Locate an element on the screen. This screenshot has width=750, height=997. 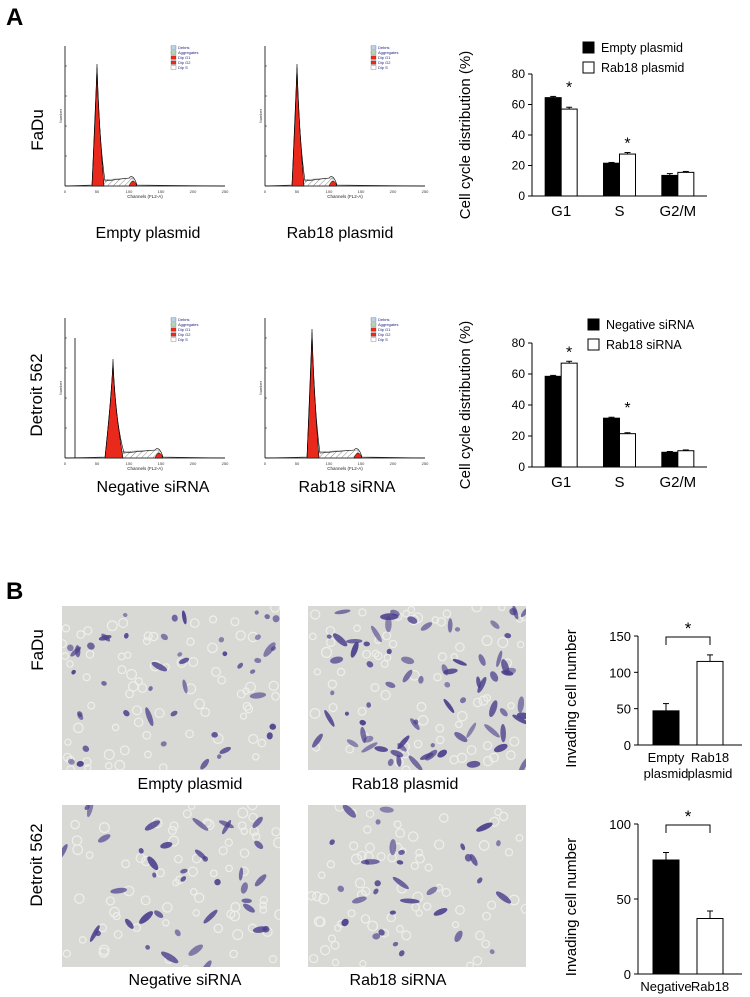
flow-x-tick: 50 is located at coordinates (97, 191).